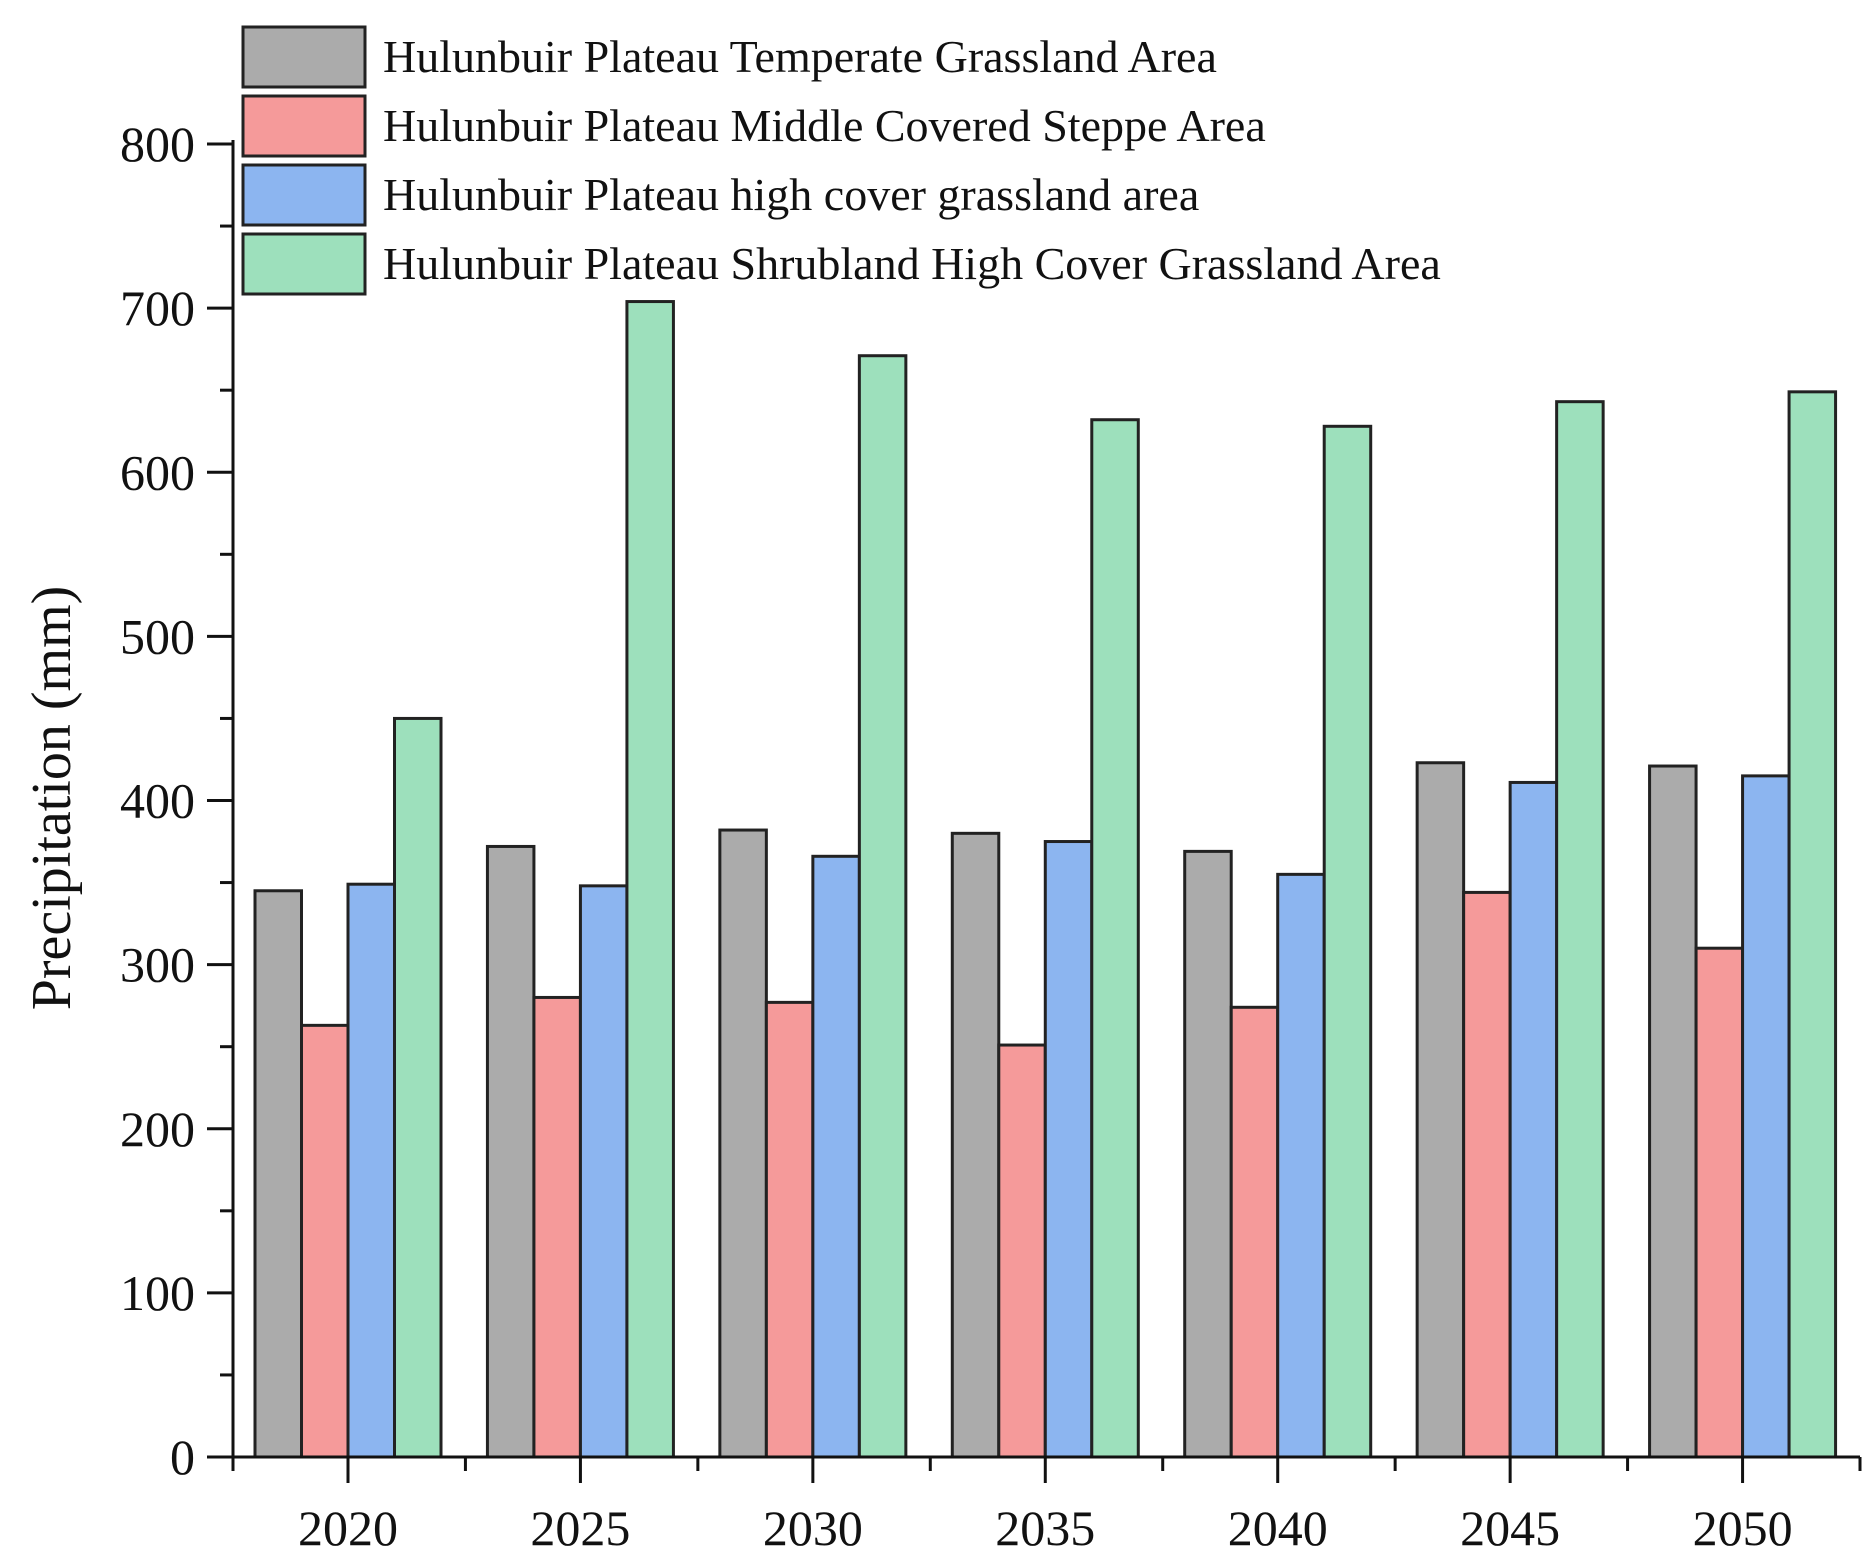  Describe the element at coordinates (580, 879) in the screenshot. I see `bar-group-2025` at that location.